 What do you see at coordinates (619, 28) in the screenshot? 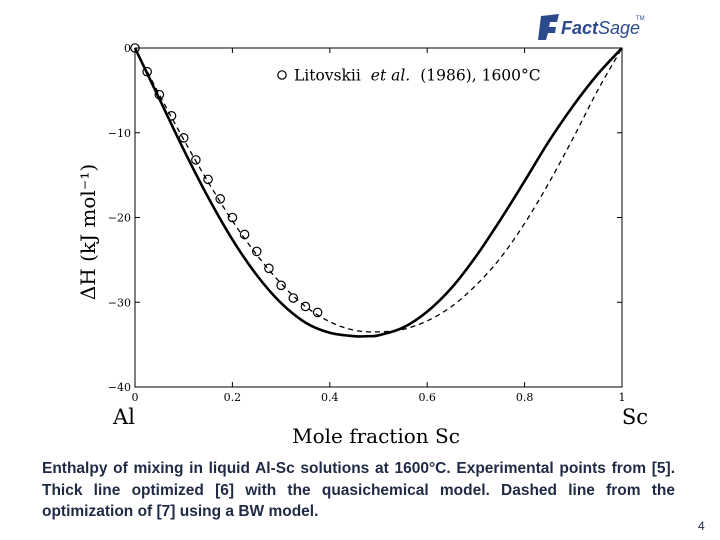
I see `logo-text-b: Sage` at bounding box center [619, 28].